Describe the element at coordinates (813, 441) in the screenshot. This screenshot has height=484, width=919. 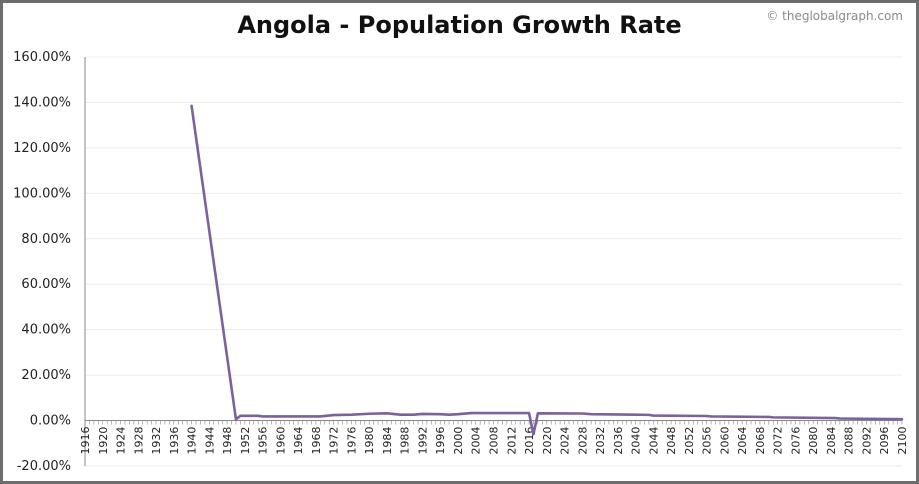
I see `x-tick-label: 2080` at that location.